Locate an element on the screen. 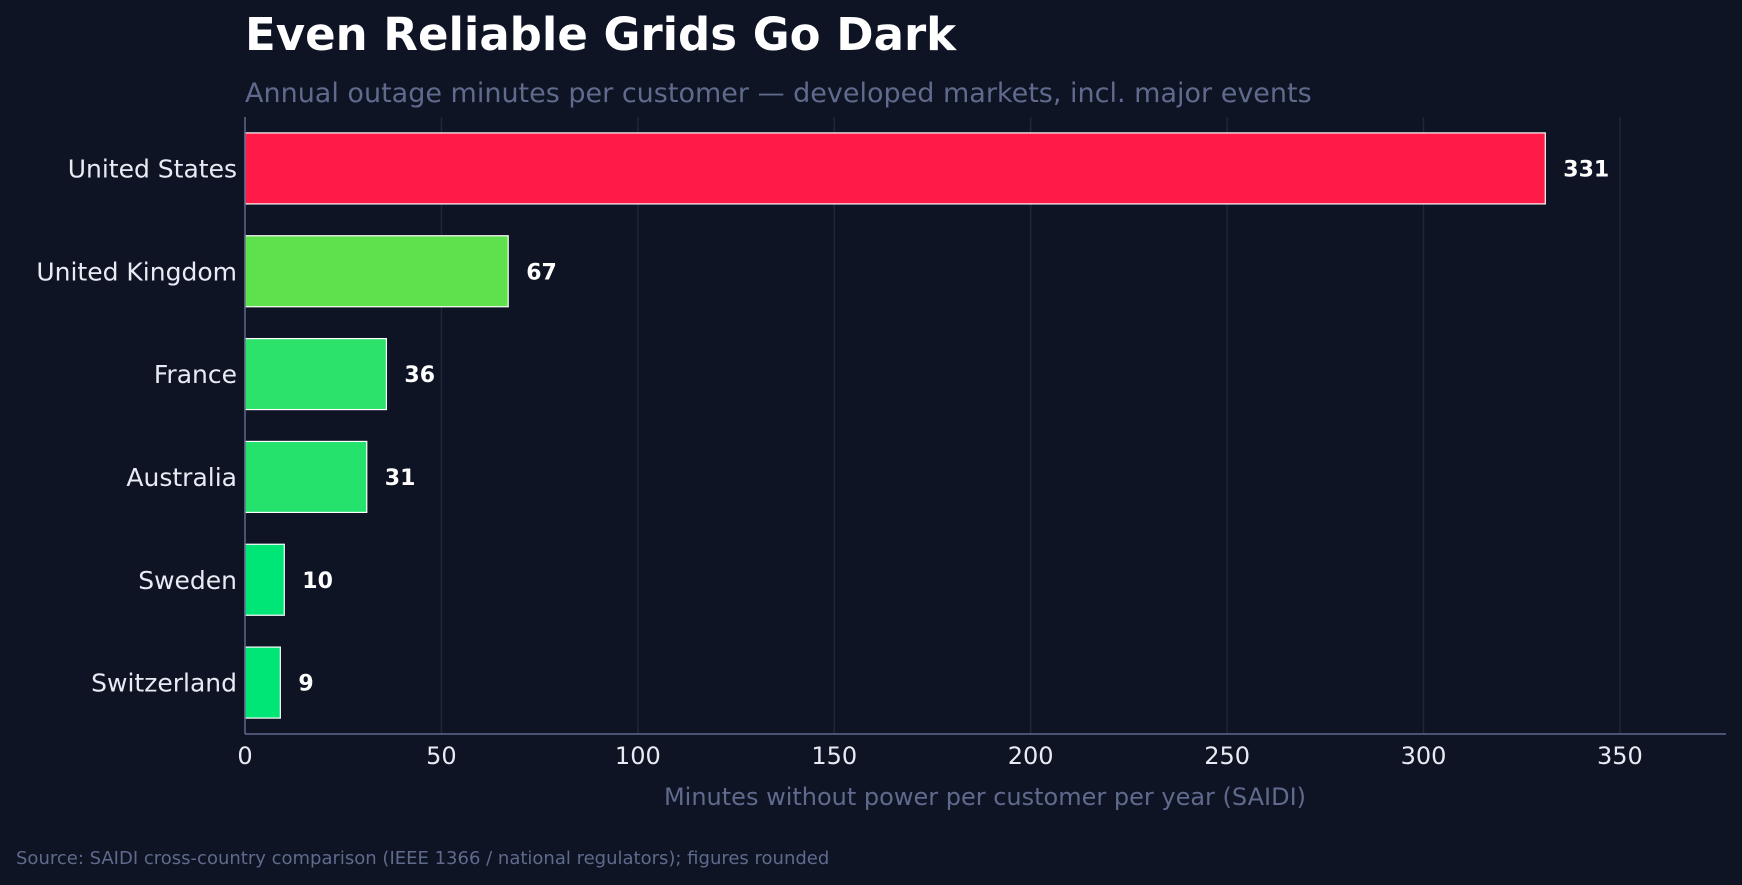  category-label: Sweden is located at coordinates (187, 580).